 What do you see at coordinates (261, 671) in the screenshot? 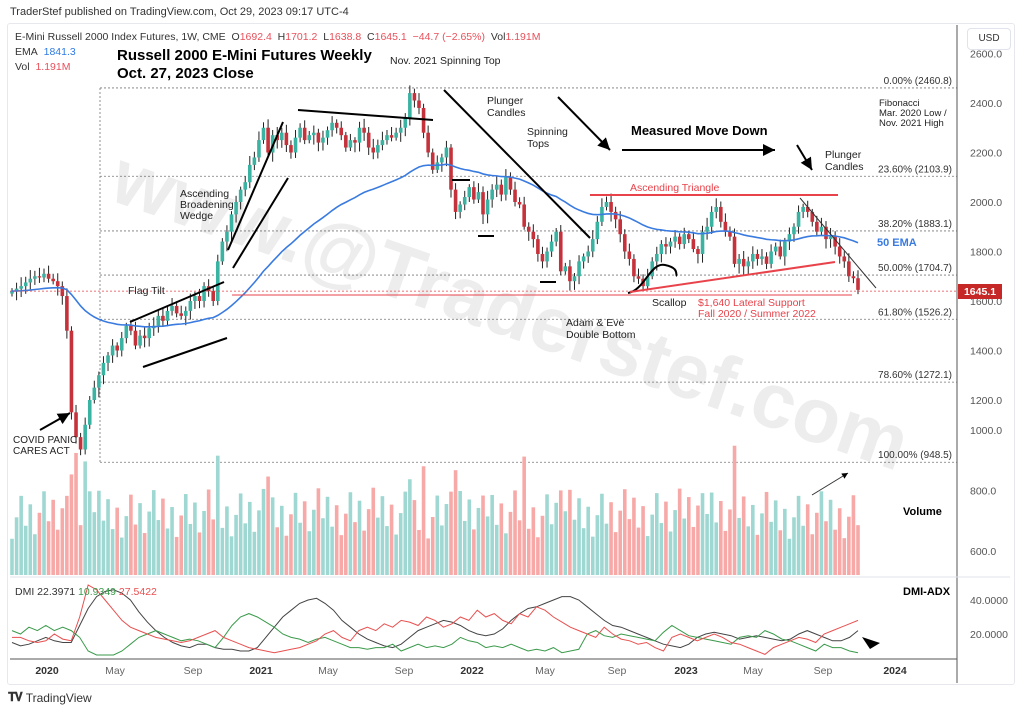
I see `x-tick-label: 2021` at bounding box center [261, 671].